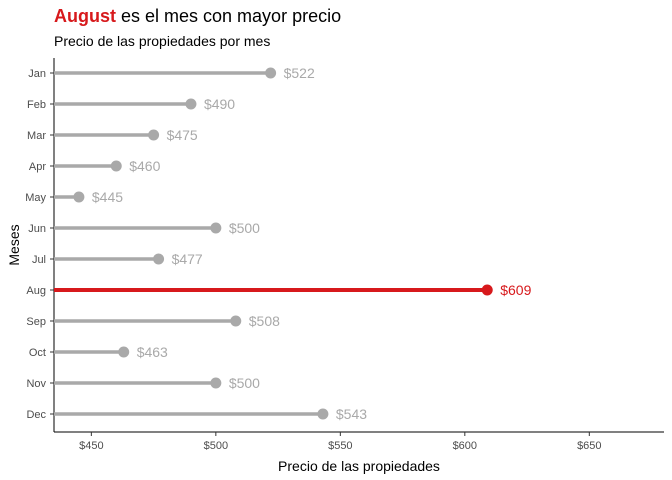  What do you see at coordinates (91, 446) in the screenshot?
I see `x-tick-label: $450` at bounding box center [91, 446].